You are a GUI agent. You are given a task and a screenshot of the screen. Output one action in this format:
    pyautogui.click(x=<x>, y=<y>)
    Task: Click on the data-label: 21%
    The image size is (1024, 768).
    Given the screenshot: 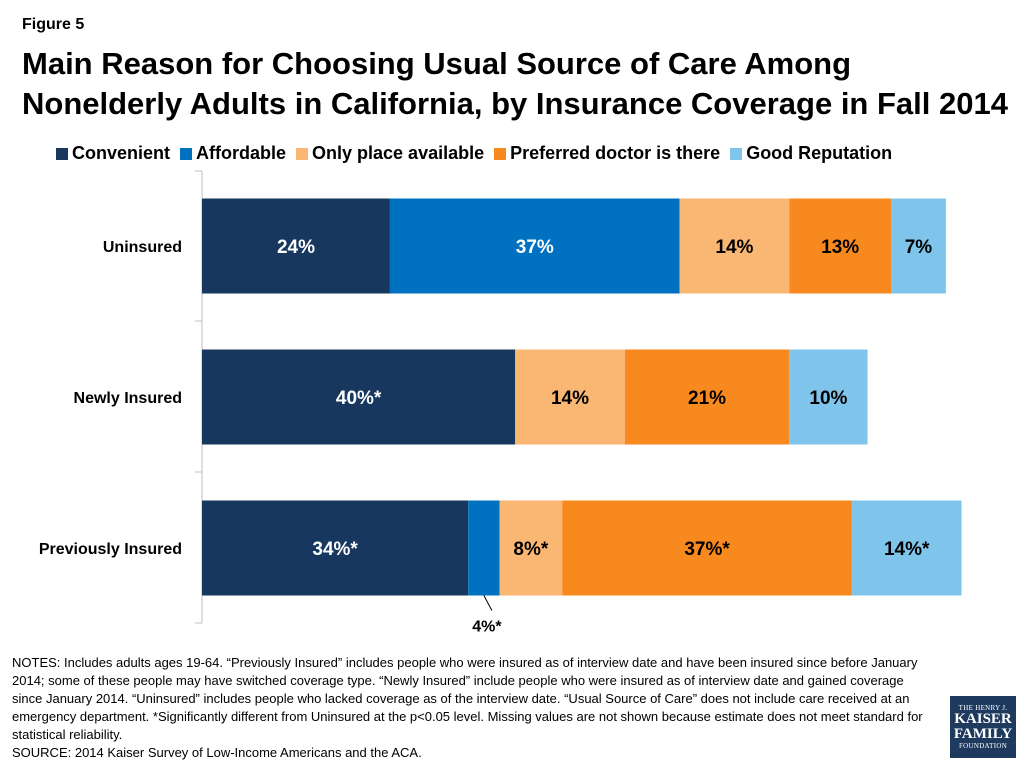 What is the action you would take?
    pyautogui.click(x=707, y=398)
    